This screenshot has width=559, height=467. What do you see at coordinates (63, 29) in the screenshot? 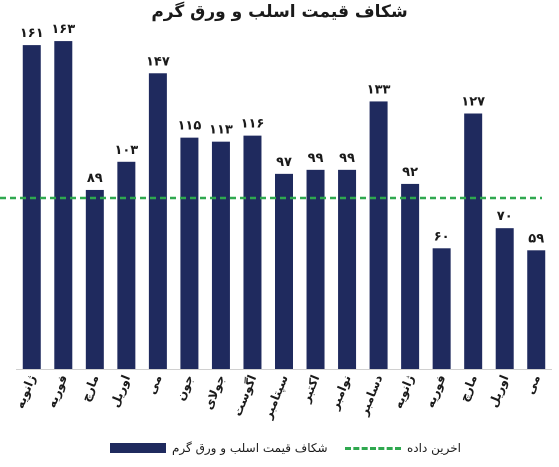
I see `data-label: ۱۶۳` at bounding box center [63, 29].